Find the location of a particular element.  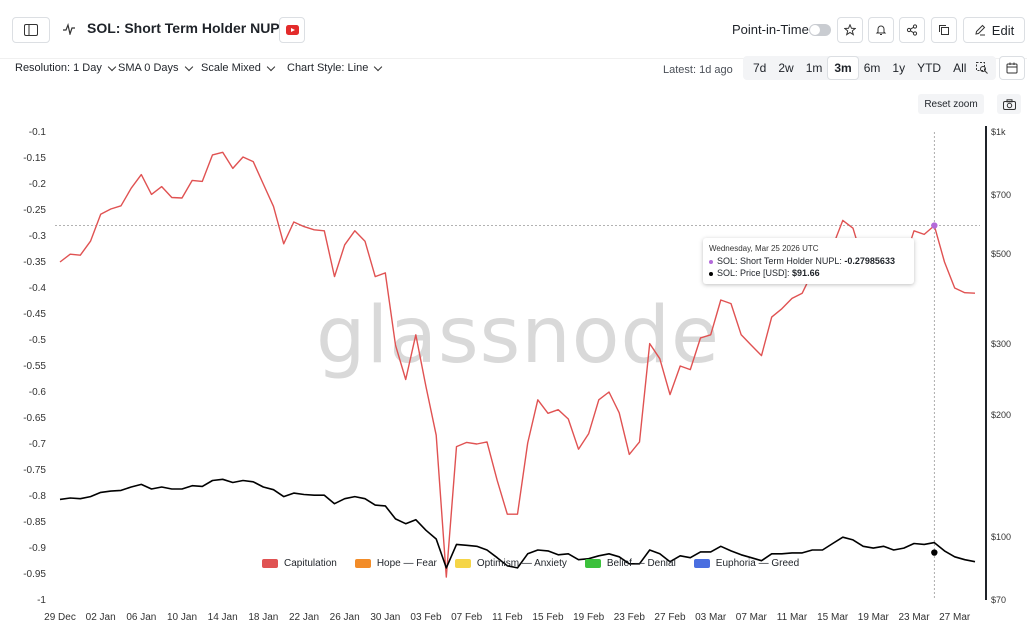

edit-label: Edit is located at coordinates (1003, 30).